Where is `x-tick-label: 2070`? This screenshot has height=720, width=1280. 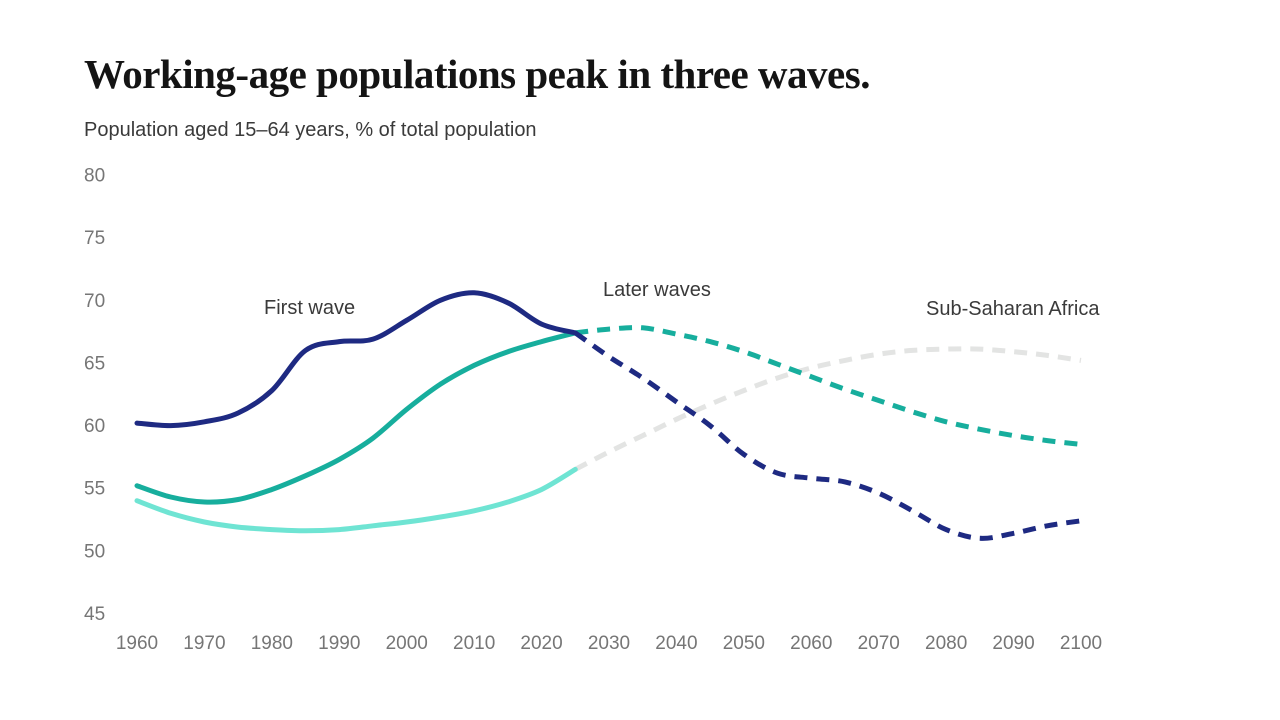
x-tick-label: 2070 is located at coordinates (879, 643).